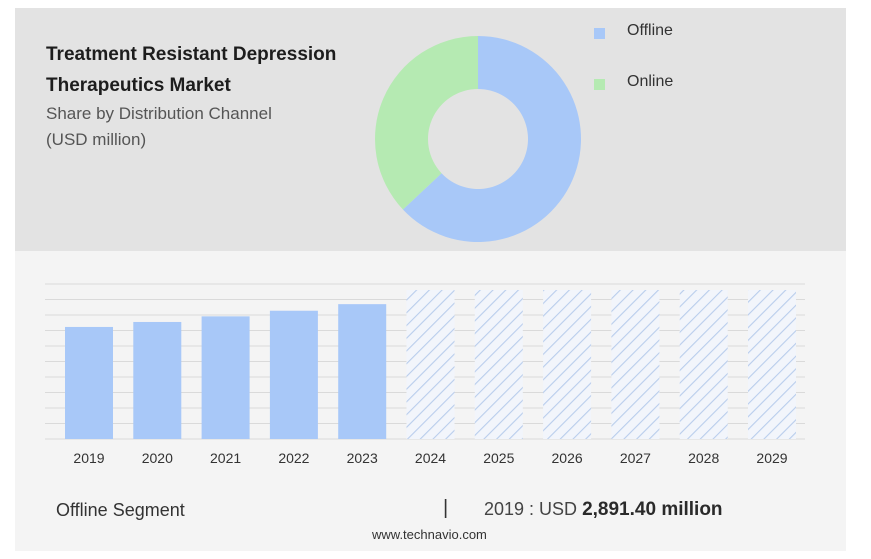 Image resolution: width=871 pixels, height=559 pixels. I want to click on x-tick-2025: 2025, so click(498, 458).